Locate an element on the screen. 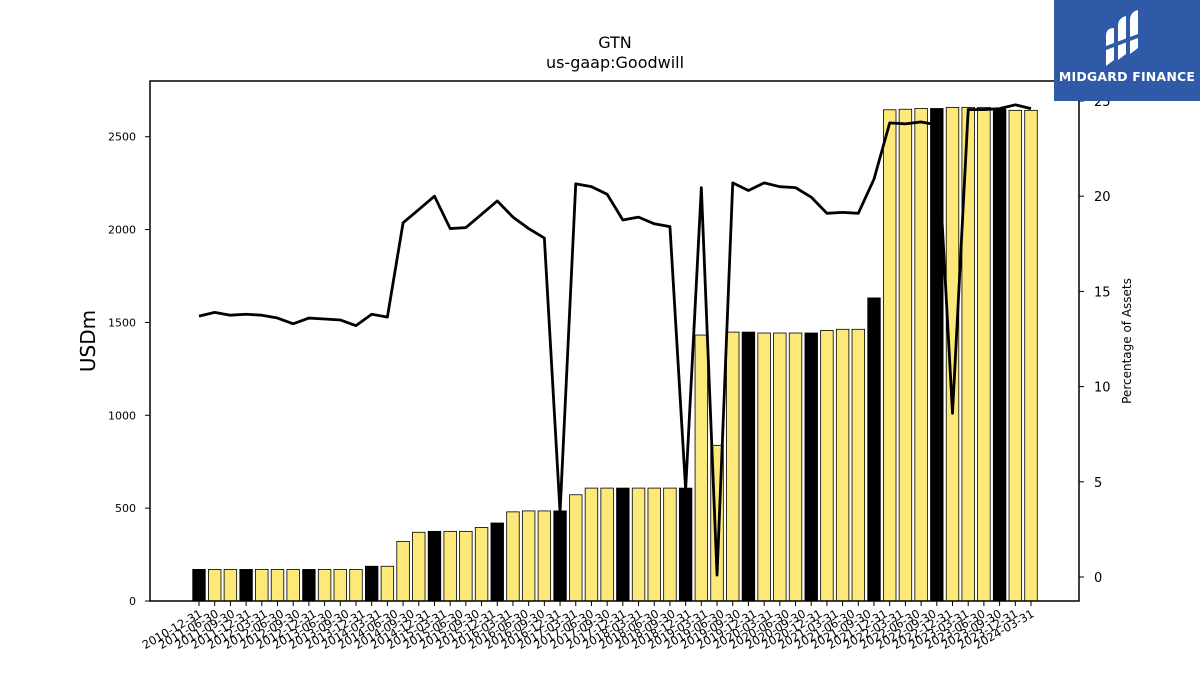 The height and width of the screenshot is (675, 1200). y-left-tick-label: 1000 is located at coordinates (122, 415).